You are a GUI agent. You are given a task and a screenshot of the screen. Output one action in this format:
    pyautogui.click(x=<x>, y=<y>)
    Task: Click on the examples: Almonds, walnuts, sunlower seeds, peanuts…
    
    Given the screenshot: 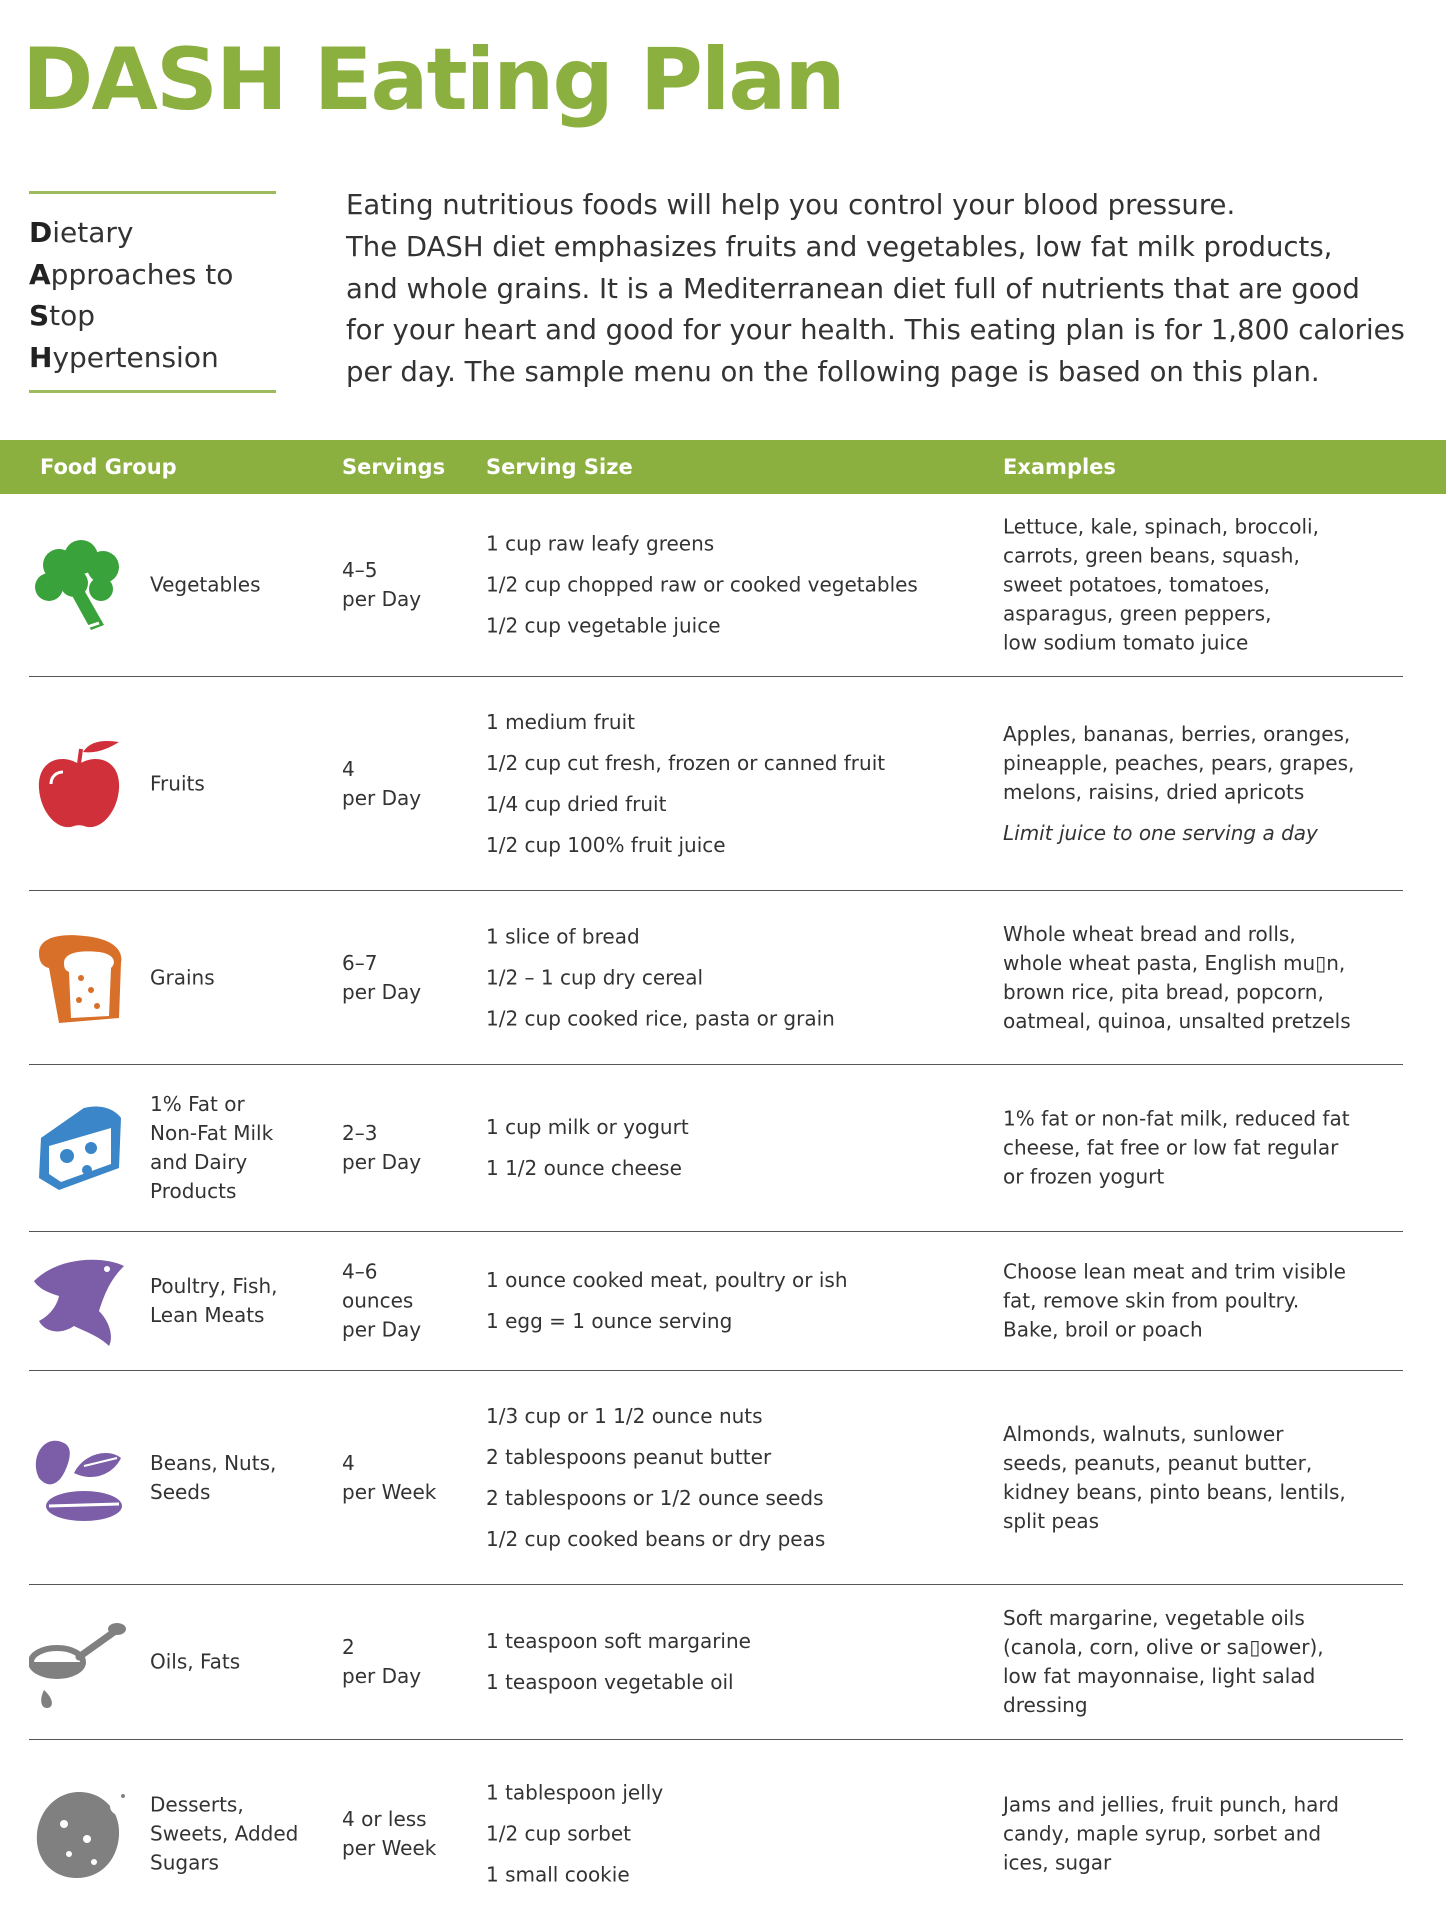 What is the action you would take?
    pyautogui.click(x=1203, y=1478)
    